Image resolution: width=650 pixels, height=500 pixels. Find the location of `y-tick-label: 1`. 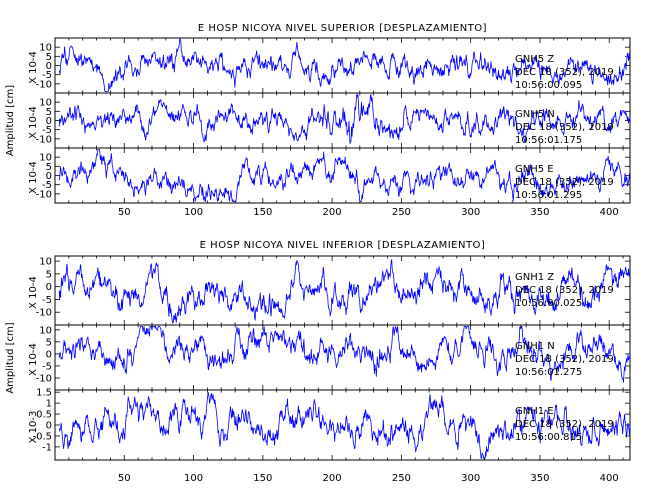

y-tick-label: 1 is located at coordinates (49, 404).